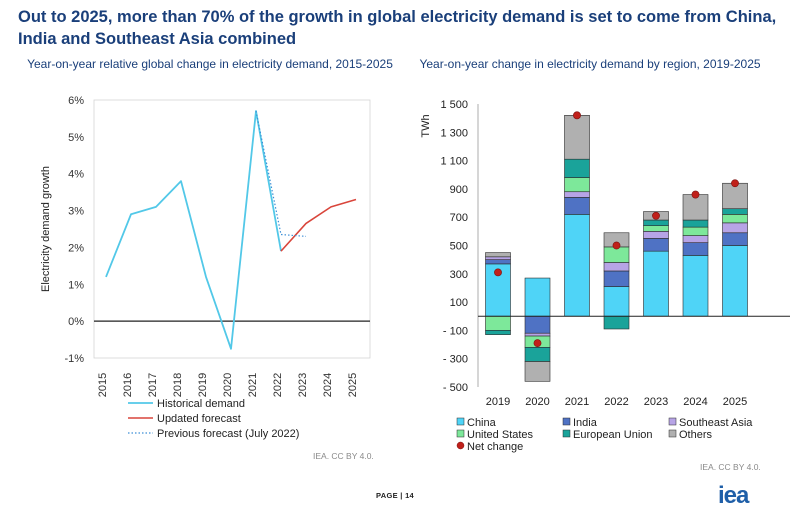 This screenshot has height=510, width=800. Describe the element at coordinates (537, 297) in the screenshot. I see `bar-china-2020` at that location.